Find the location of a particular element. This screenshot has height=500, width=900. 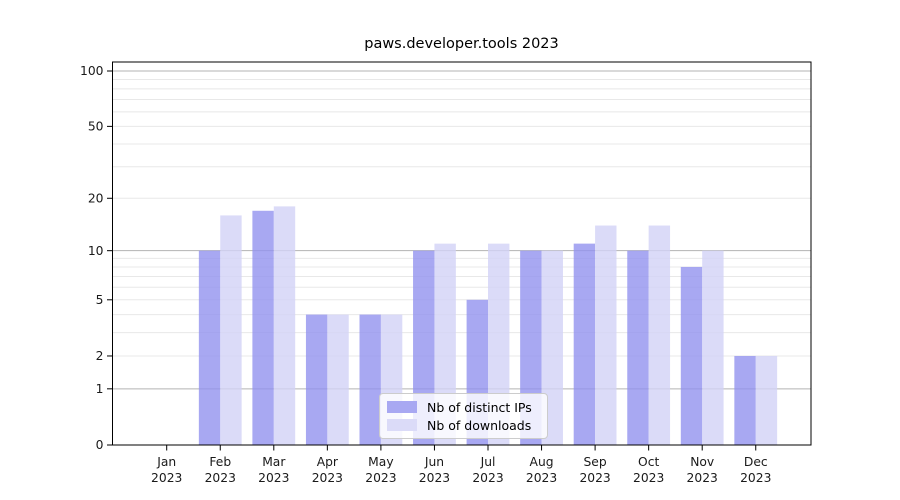

chart-title: paws.developer.tools 2023 is located at coordinates (461, 44).